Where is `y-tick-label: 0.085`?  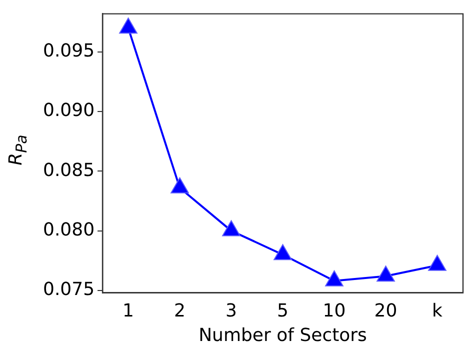
y-tick-label: 0.085 is located at coordinates (69, 170).